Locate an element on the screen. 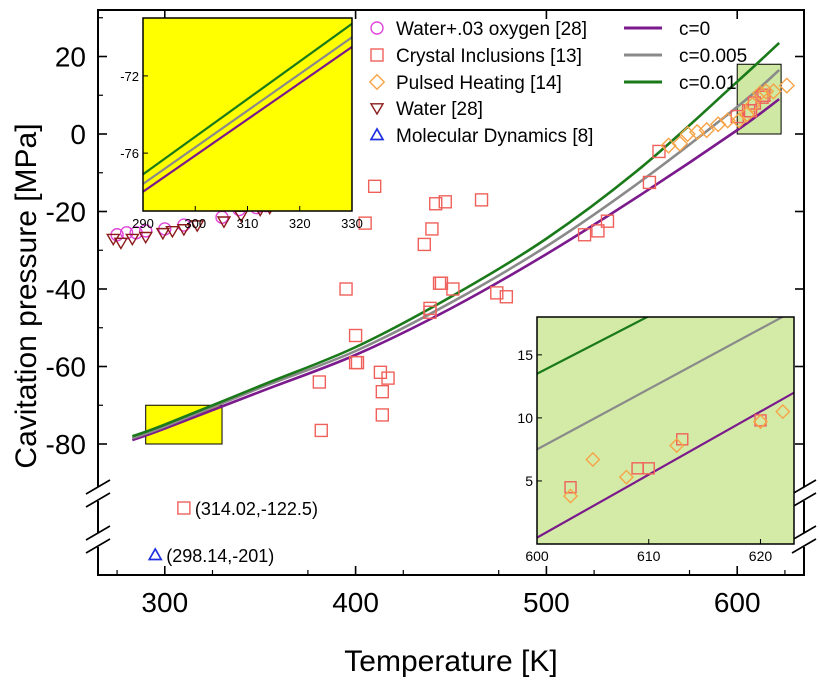 The height and width of the screenshot is (681, 820). inset-left-x-tick-label: 310 is located at coordinates (248, 223).